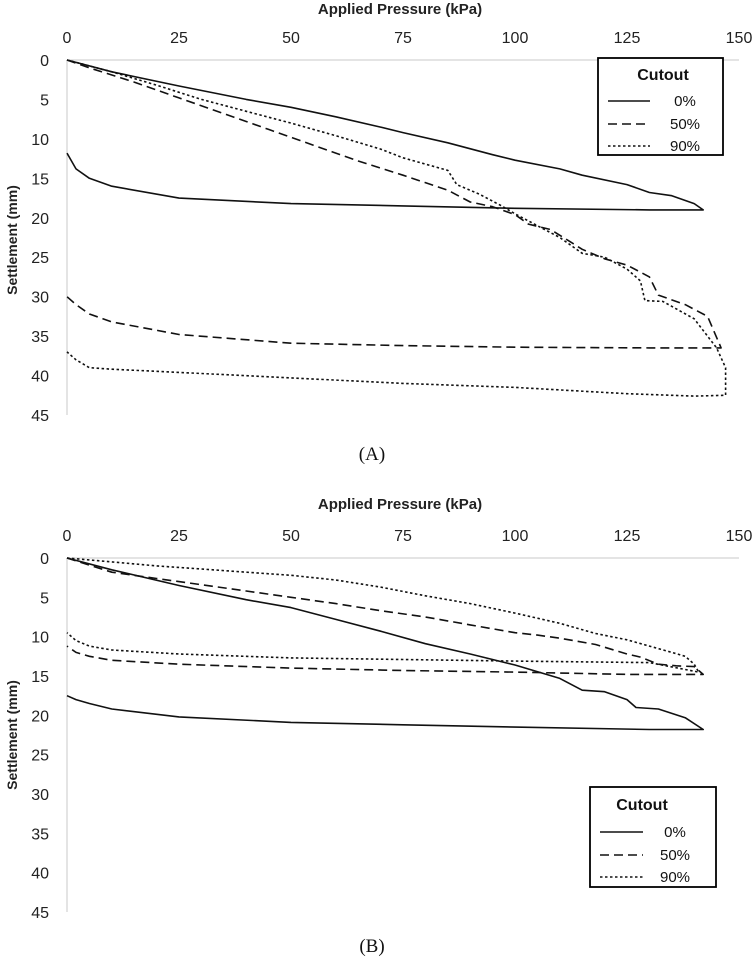 The width and height of the screenshot is (754, 963). What do you see at coordinates (40, 219) in the screenshot?
I see `panel-a-y-tick-20: 20` at bounding box center [40, 219].